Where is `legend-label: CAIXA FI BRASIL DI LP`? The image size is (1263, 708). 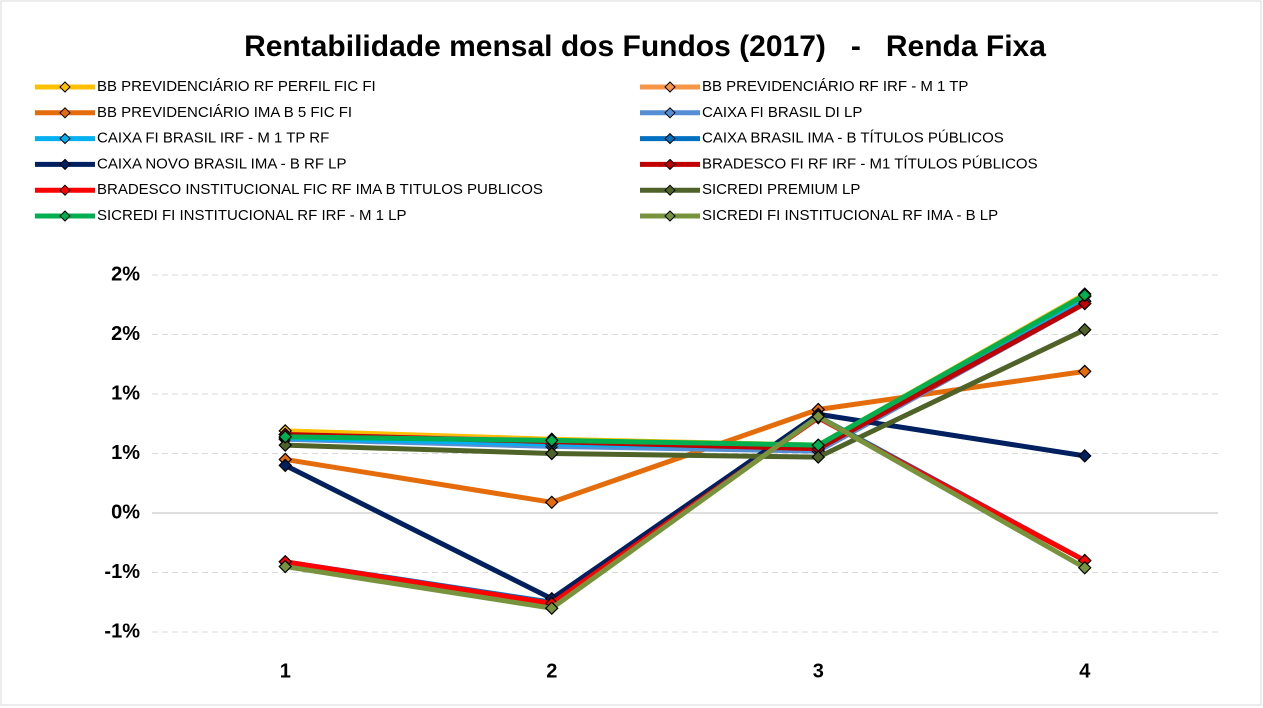 legend-label: CAIXA FI BRASIL DI LP is located at coordinates (782, 112).